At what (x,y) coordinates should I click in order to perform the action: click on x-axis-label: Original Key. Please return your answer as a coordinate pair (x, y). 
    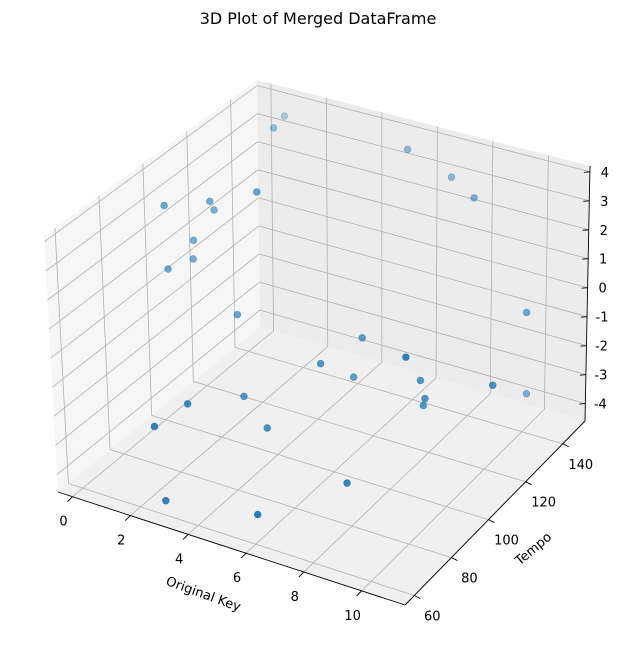
    Looking at the image, I should click on (203, 594).